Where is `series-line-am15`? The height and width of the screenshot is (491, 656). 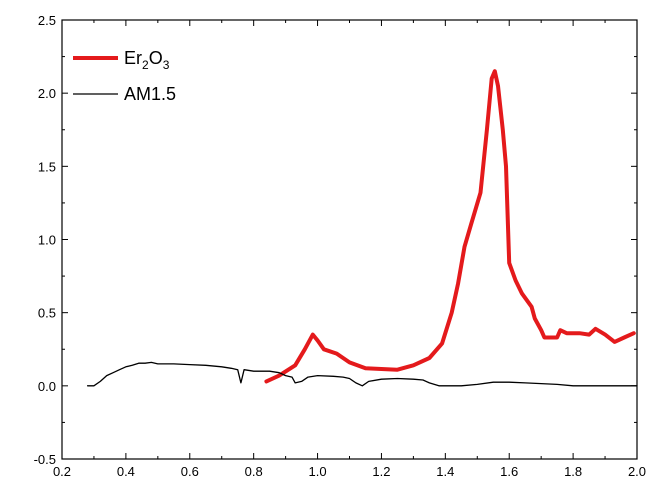 series-line-am15 is located at coordinates (362, 374).